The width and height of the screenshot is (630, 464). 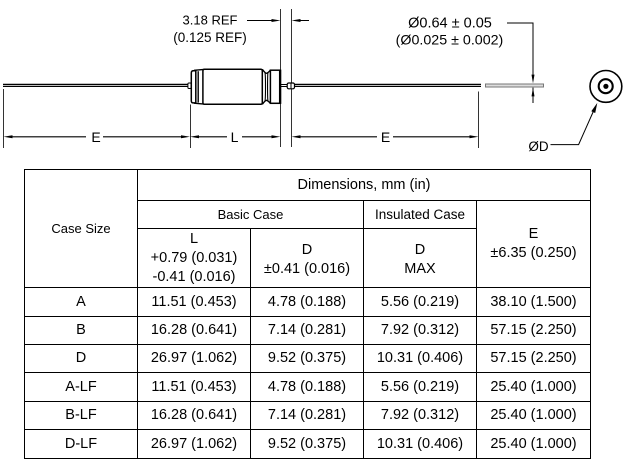 I want to click on svg-text: (0.125 REF), so click(x=210, y=37).